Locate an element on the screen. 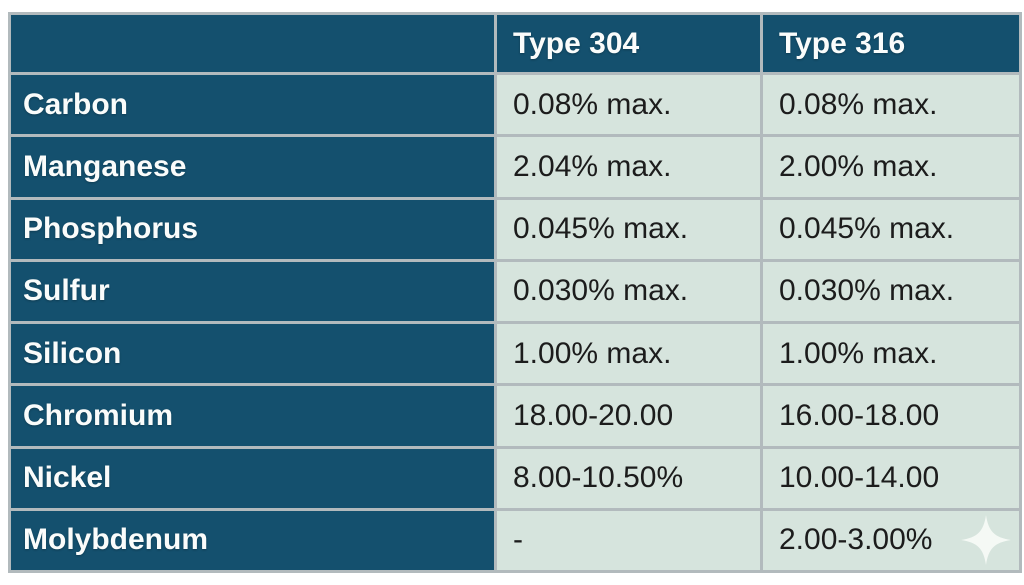 This screenshot has width=1024, height=585. row-label: Sulfur is located at coordinates (252, 291).